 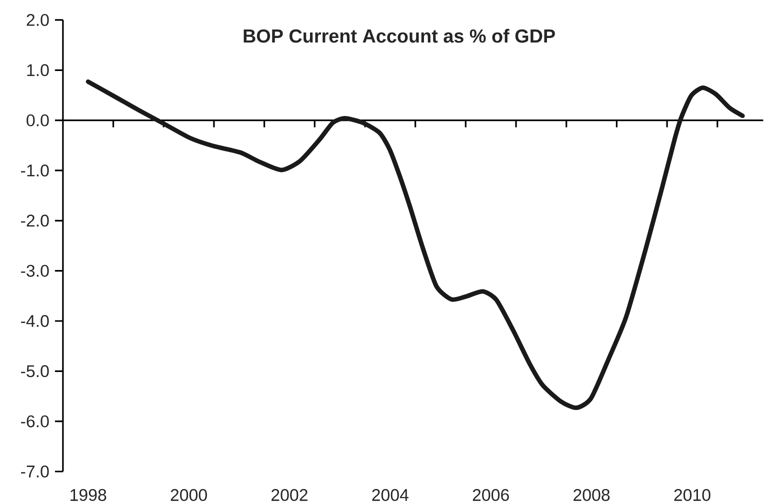 I want to click on x-tick-label: 2006, so click(x=490, y=494).